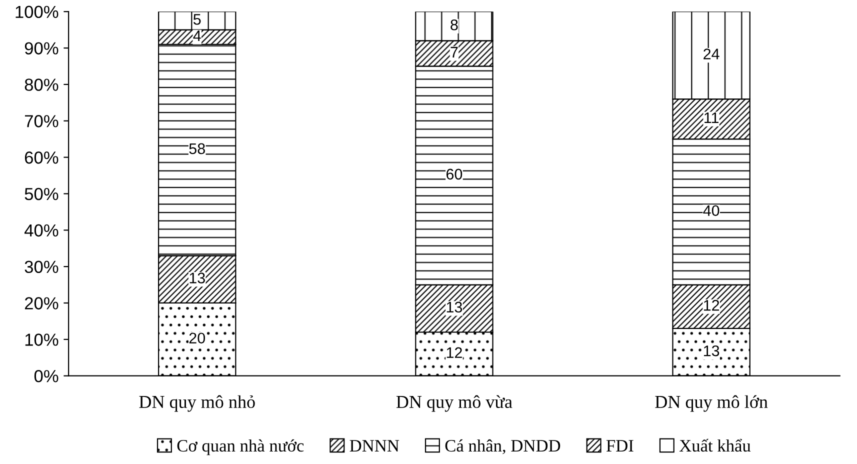 Image resolution: width=857 pixels, height=464 pixels. What do you see at coordinates (620, 446) in the screenshot?
I see `legend-label: FDI` at bounding box center [620, 446].